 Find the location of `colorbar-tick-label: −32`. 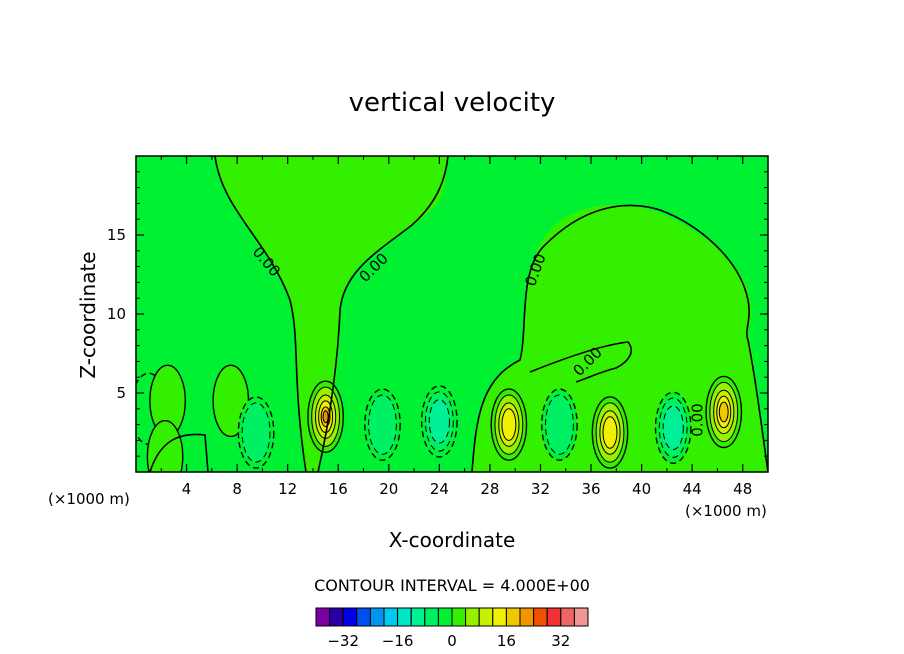

colorbar-tick-label: −32 is located at coordinates (343, 641).